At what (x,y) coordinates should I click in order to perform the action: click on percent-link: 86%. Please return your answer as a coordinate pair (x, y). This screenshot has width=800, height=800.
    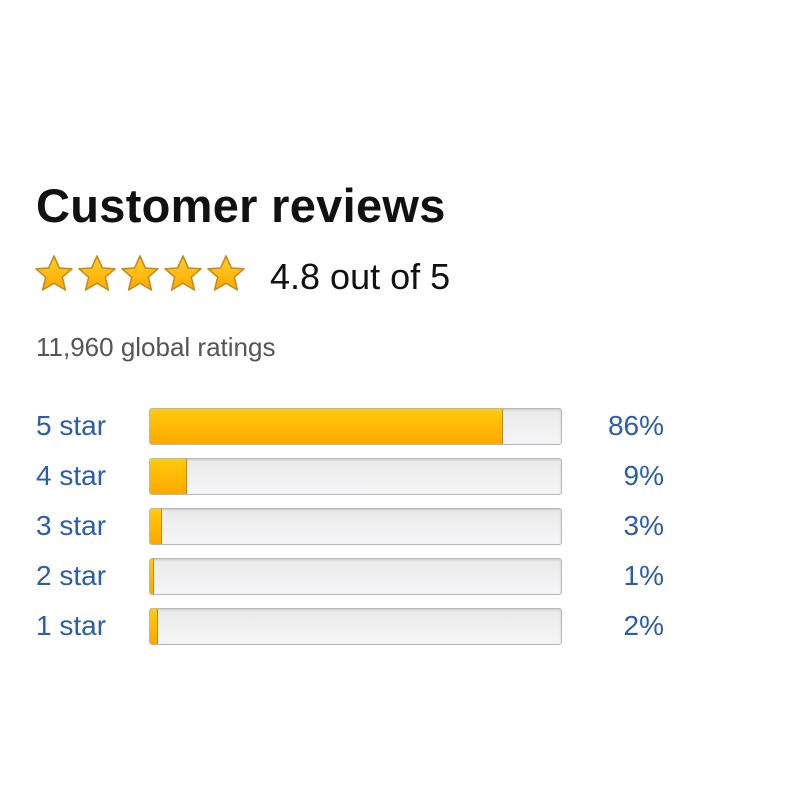
    Looking at the image, I should click on (635, 425).